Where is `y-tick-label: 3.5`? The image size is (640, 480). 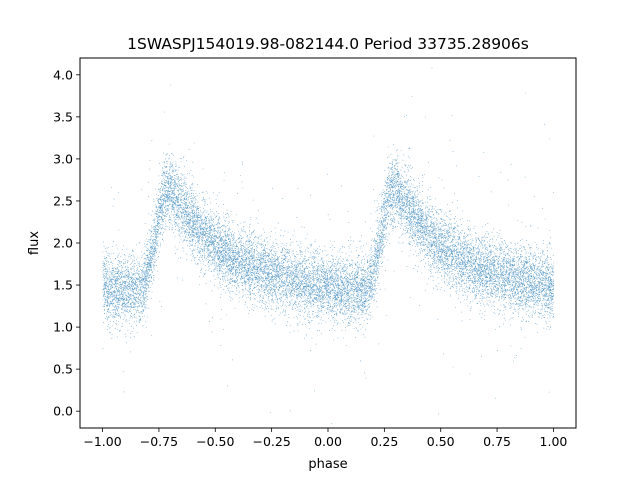
y-tick-label: 3.5 is located at coordinates (63, 116).